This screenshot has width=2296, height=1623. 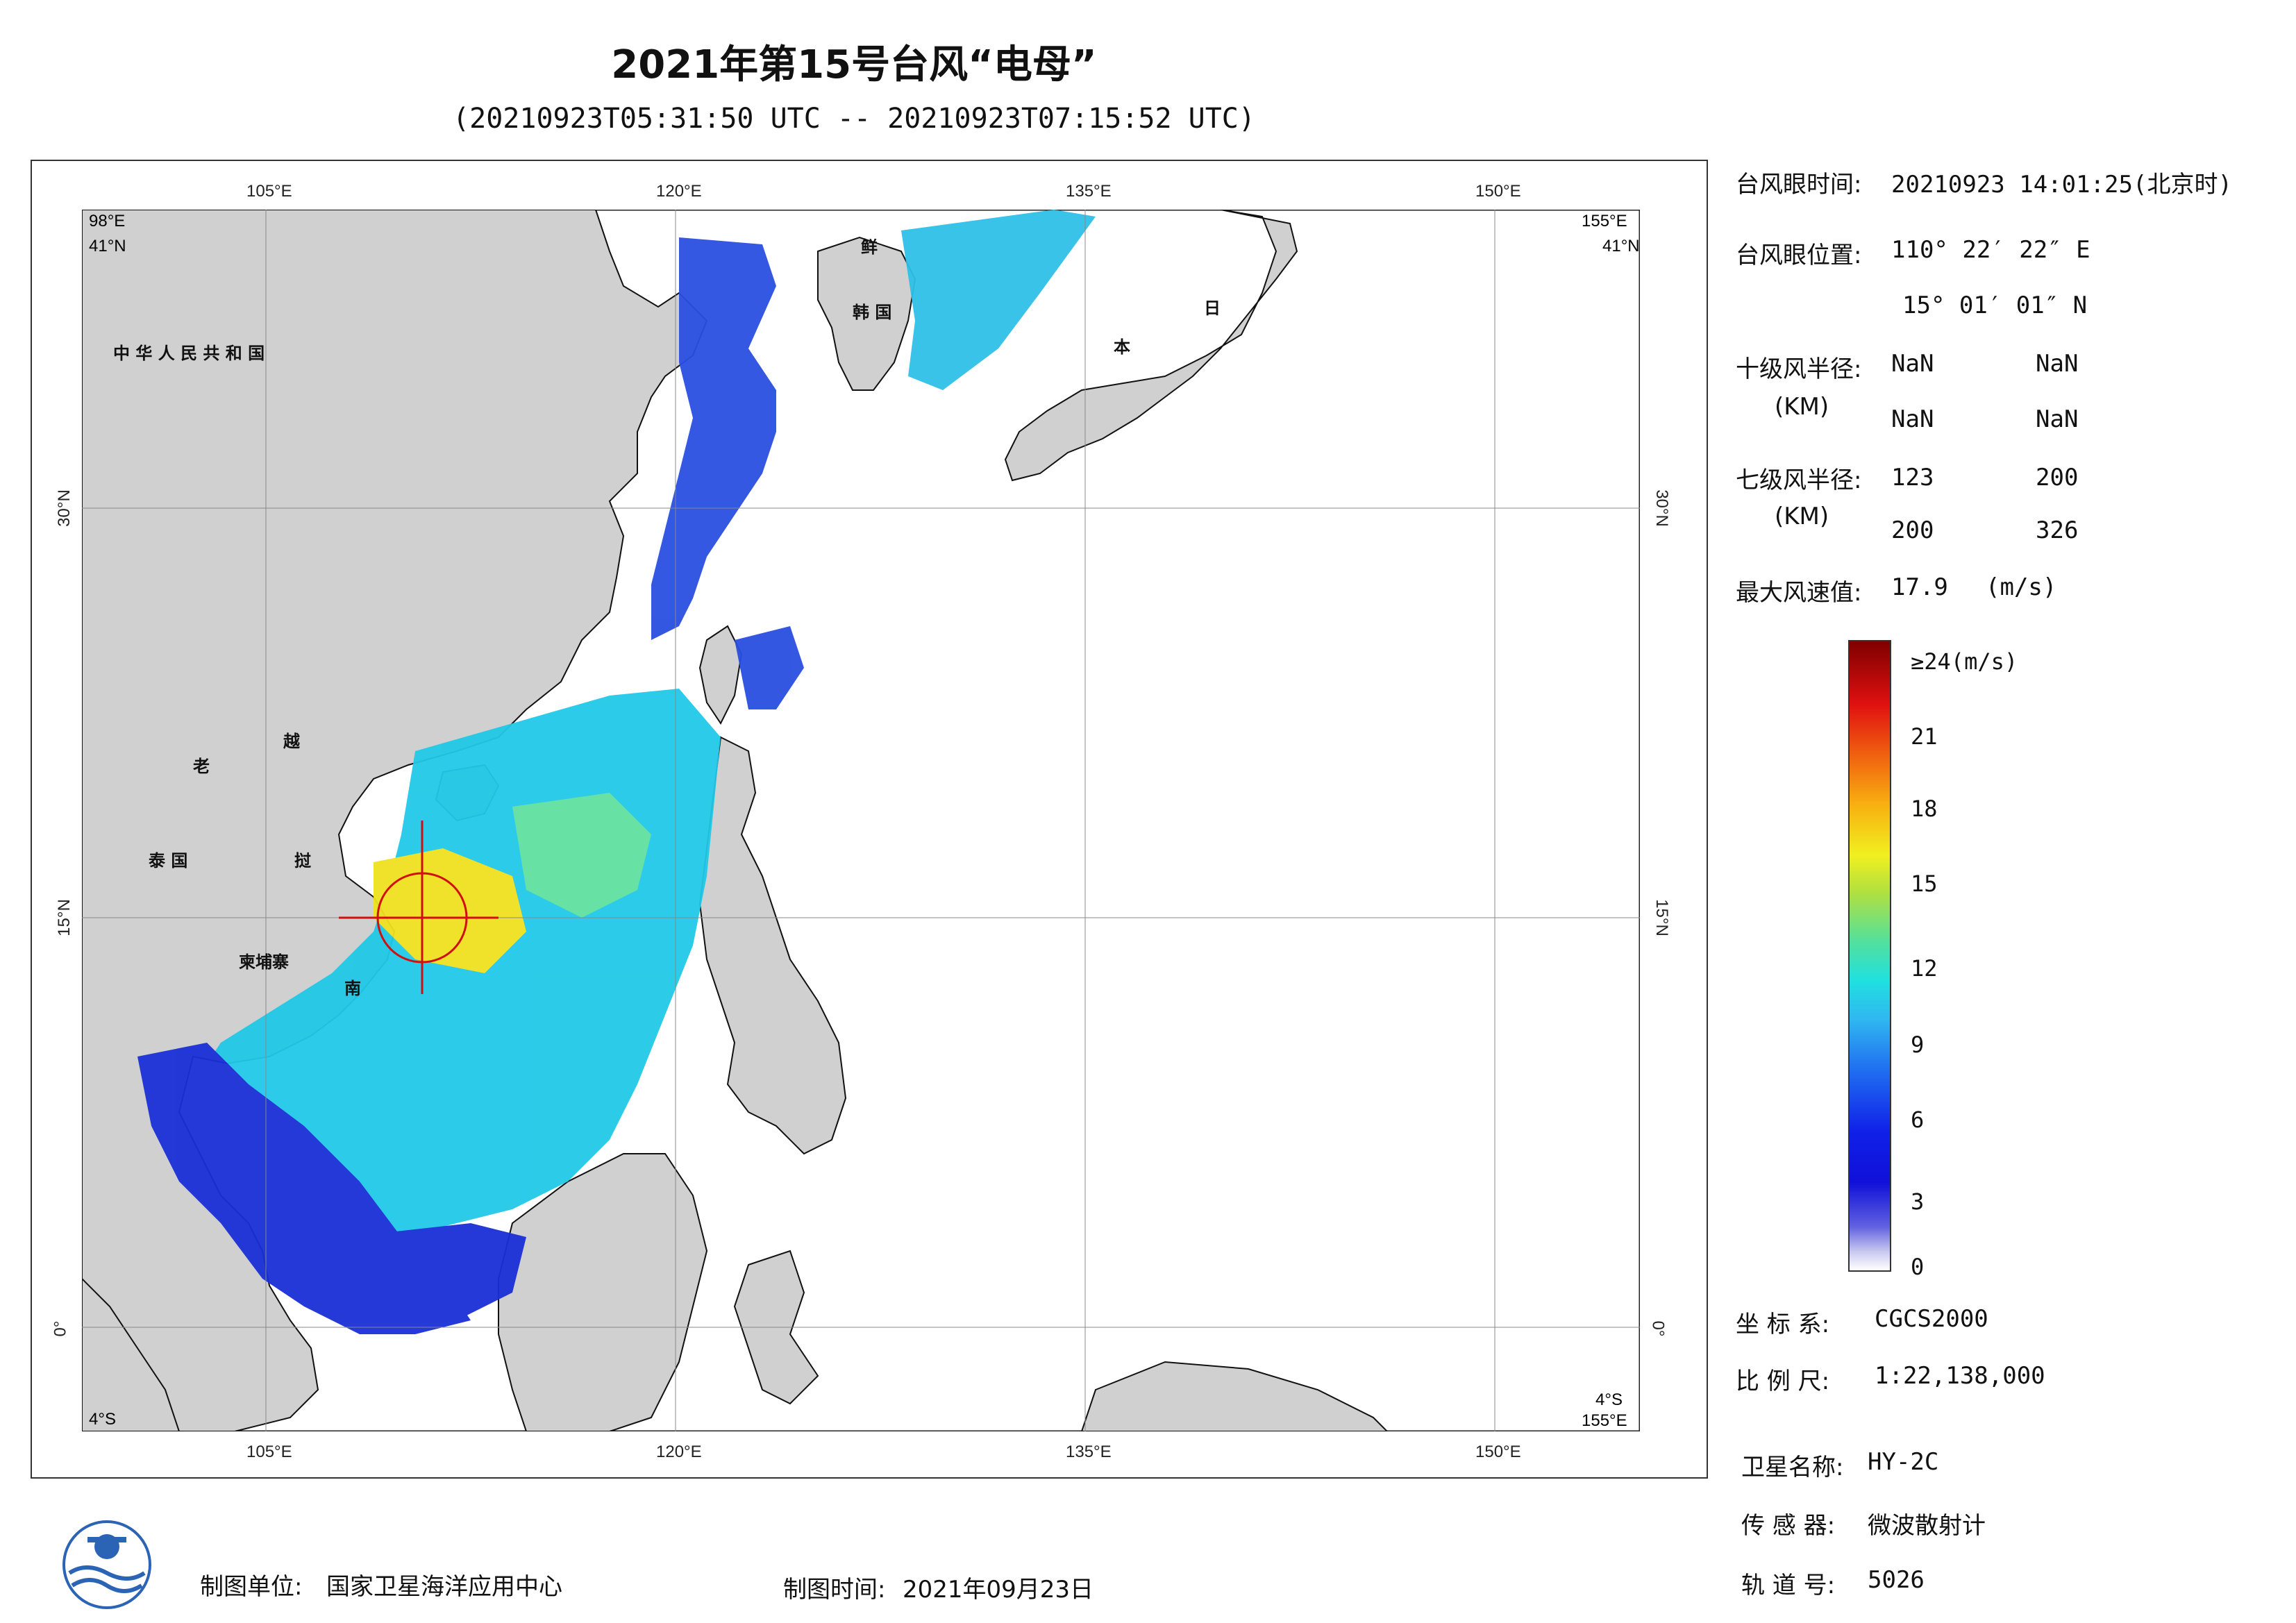 What do you see at coordinates (292, 741) in the screenshot?
I see `country-label-vietnam-1: 越` at bounding box center [292, 741].